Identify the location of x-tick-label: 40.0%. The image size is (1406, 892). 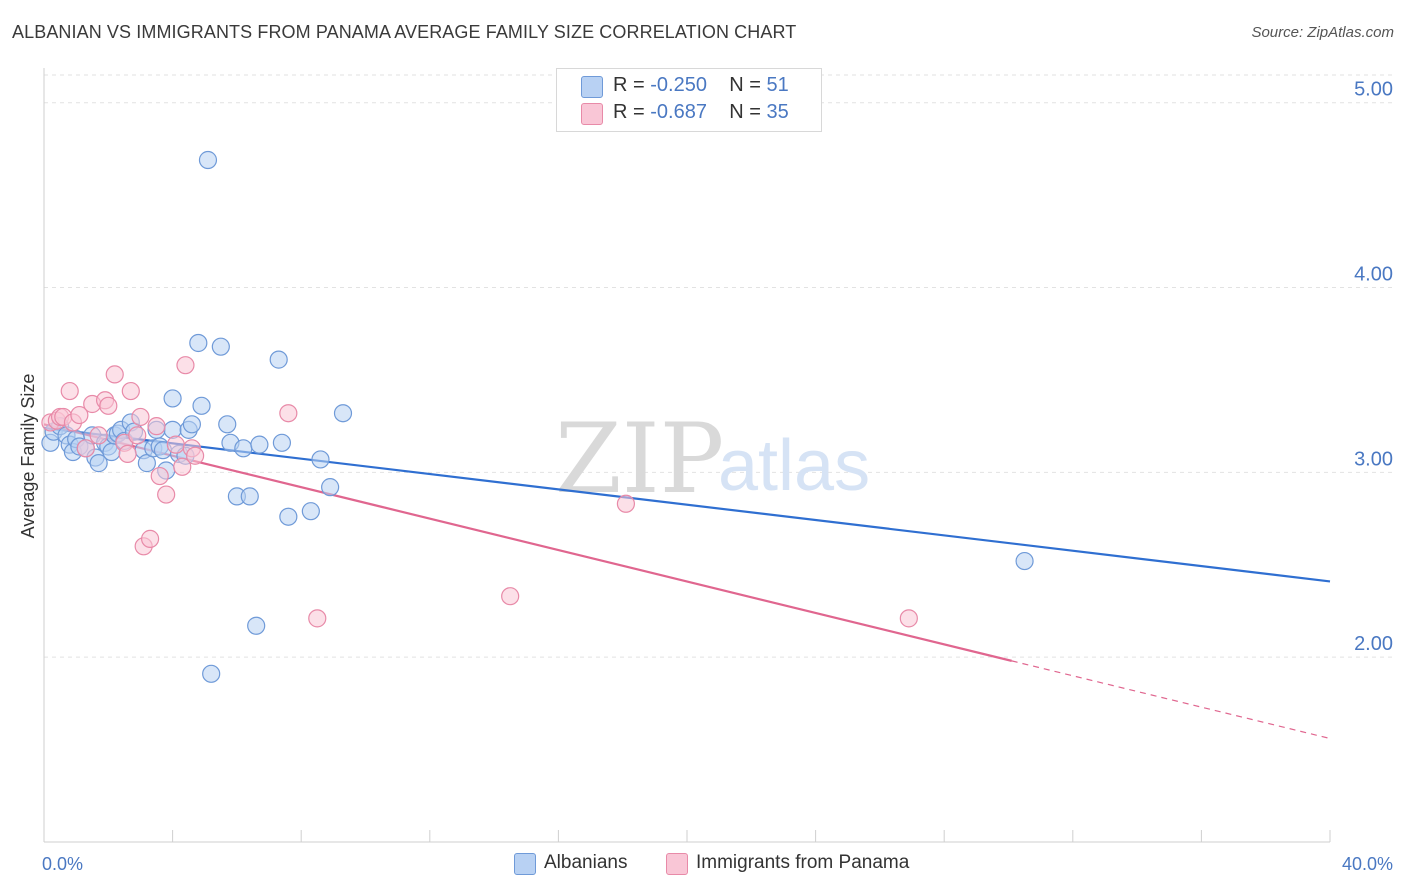
(1367, 864).